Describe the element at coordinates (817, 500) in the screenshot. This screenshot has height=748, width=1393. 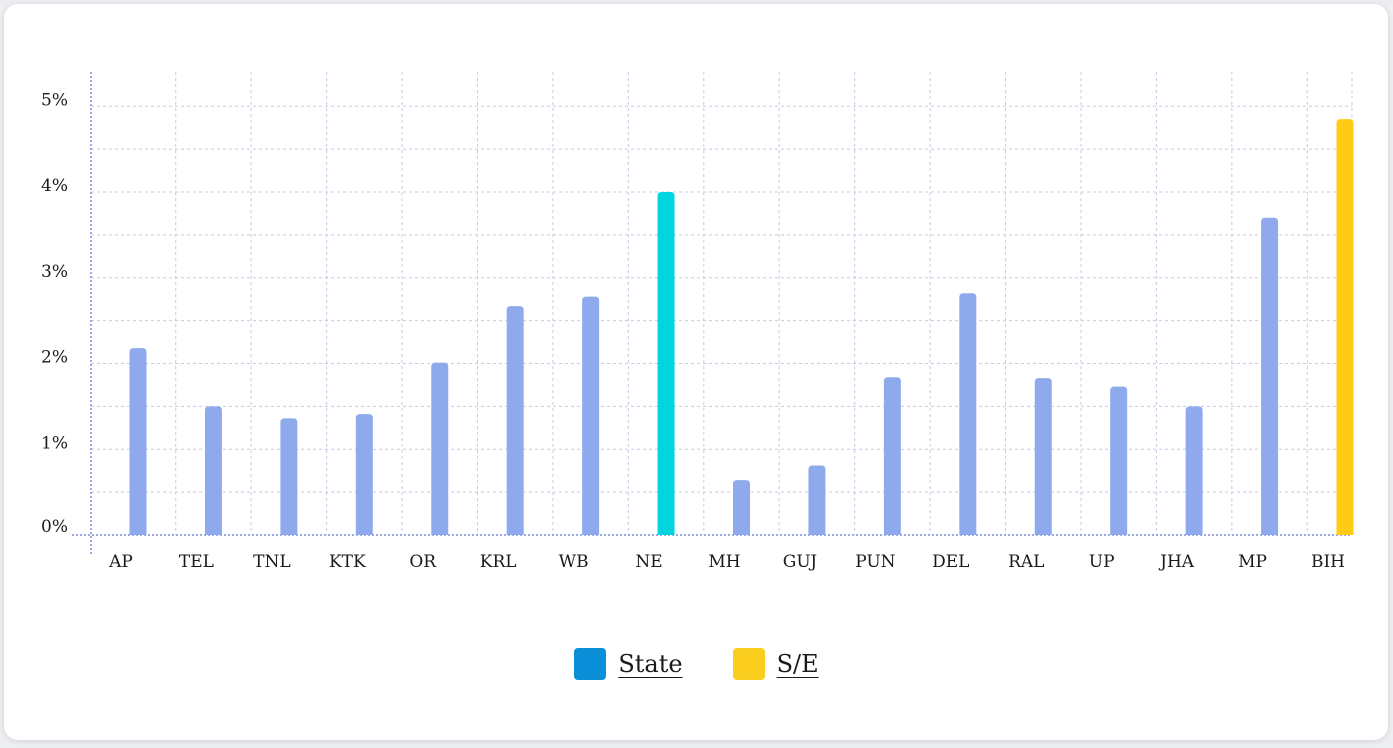
I see `bar-guj` at that location.